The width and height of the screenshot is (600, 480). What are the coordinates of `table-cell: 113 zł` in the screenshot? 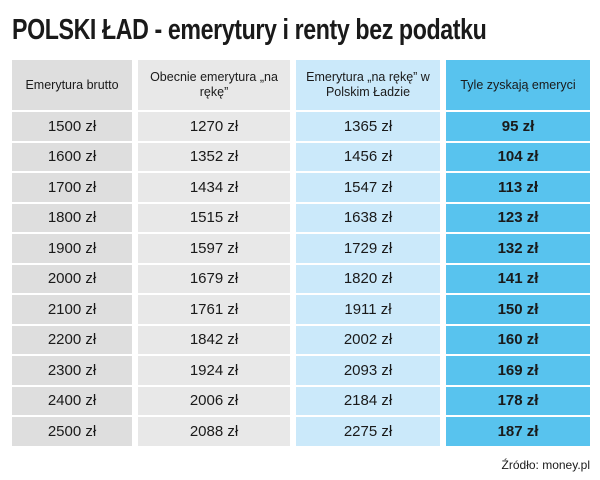 It's located at (518, 187).